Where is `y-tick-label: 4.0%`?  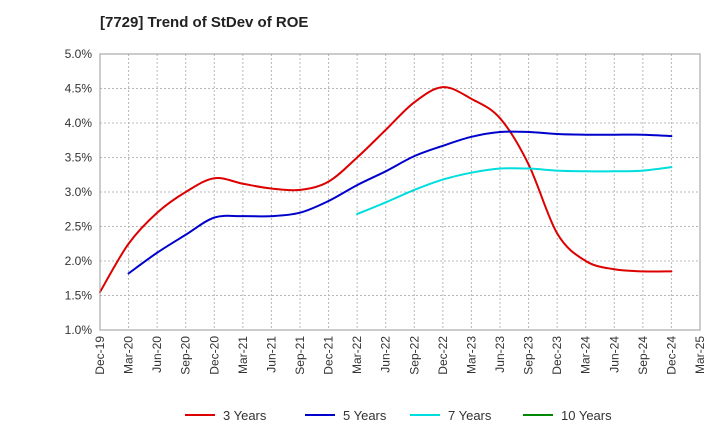
y-tick-label: 4.0% is located at coordinates (79, 123).